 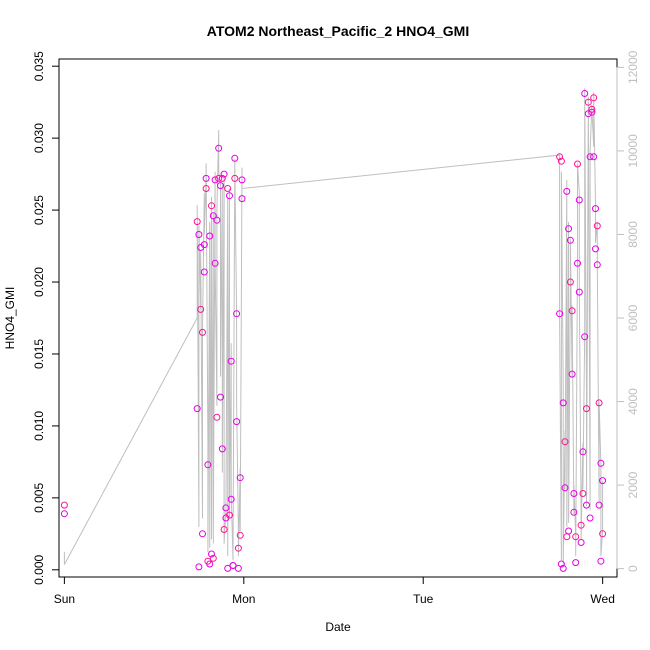 What do you see at coordinates (64, 599) in the screenshot?
I see `x-tick-label: Sun` at bounding box center [64, 599].